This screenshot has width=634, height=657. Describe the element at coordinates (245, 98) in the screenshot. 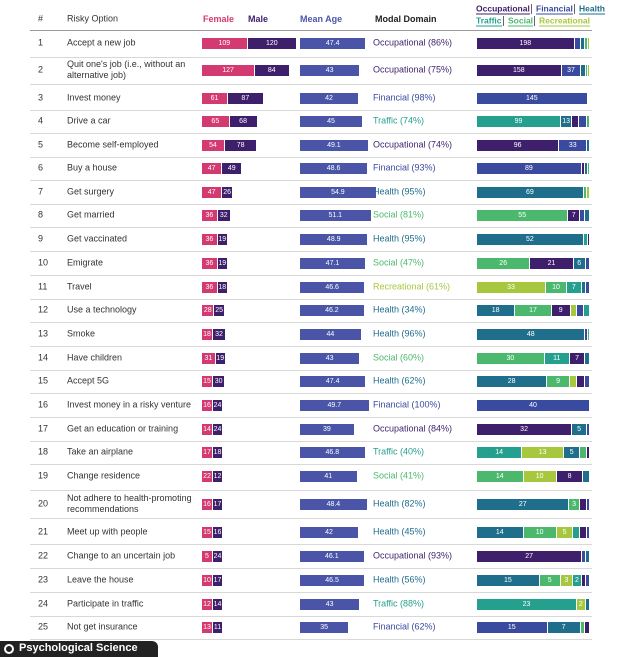

I see `male-label: 87` at that location.